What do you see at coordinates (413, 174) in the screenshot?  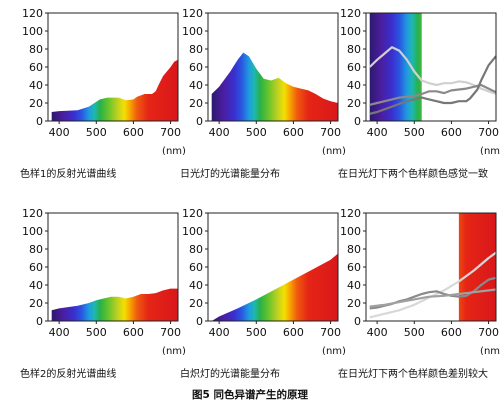 I see `chart-caption: 在日光灯下两个色样颜色感觉一致` at bounding box center [413, 174].